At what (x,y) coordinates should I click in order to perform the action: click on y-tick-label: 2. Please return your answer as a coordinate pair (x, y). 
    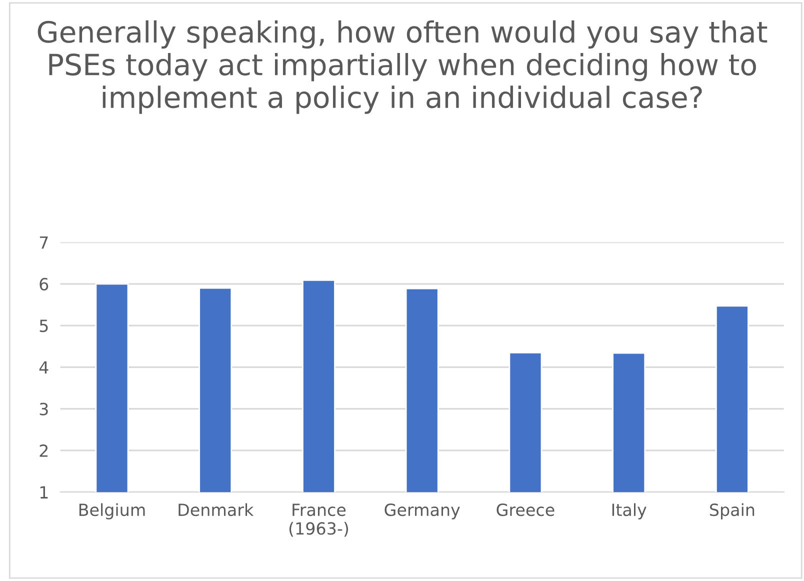
    Looking at the image, I should click on (44, 450).